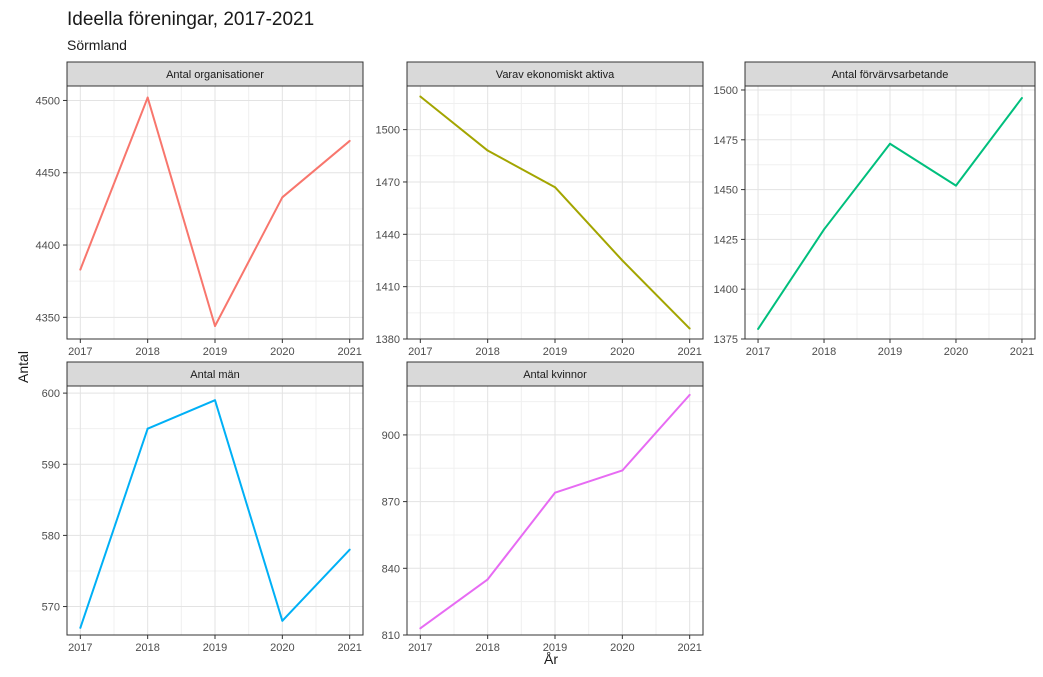 The height and width of the screenshot is (677, 1043). What do you see at coordinates (726, 340) in the screenshot?
I see `y-tick-label: 1375` at bounding box center [726, 340].